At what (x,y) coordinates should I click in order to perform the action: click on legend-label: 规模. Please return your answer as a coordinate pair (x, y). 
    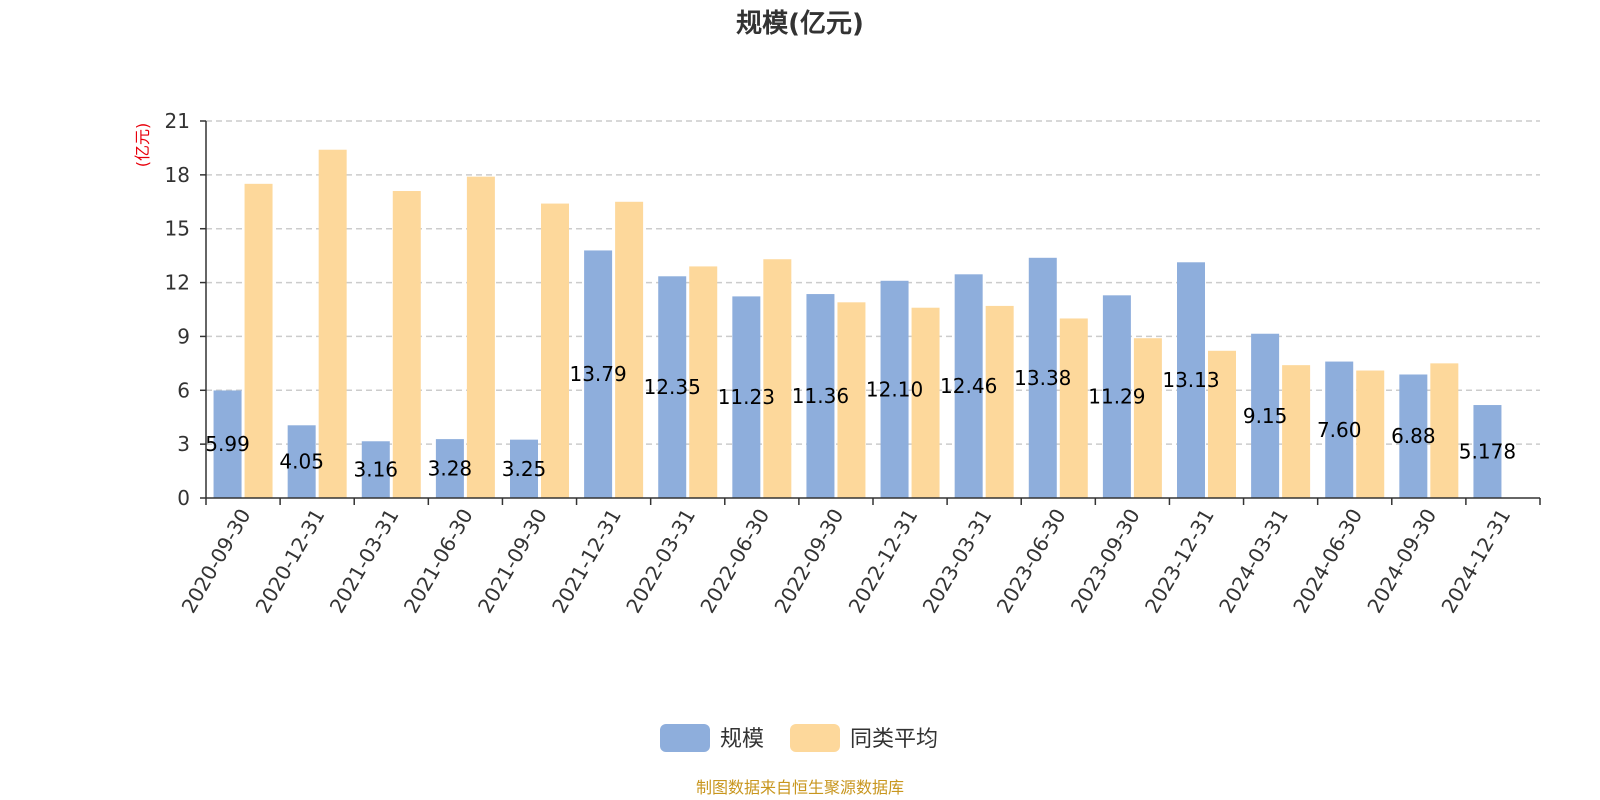
    Looking at the image, I should click on (742, 739).